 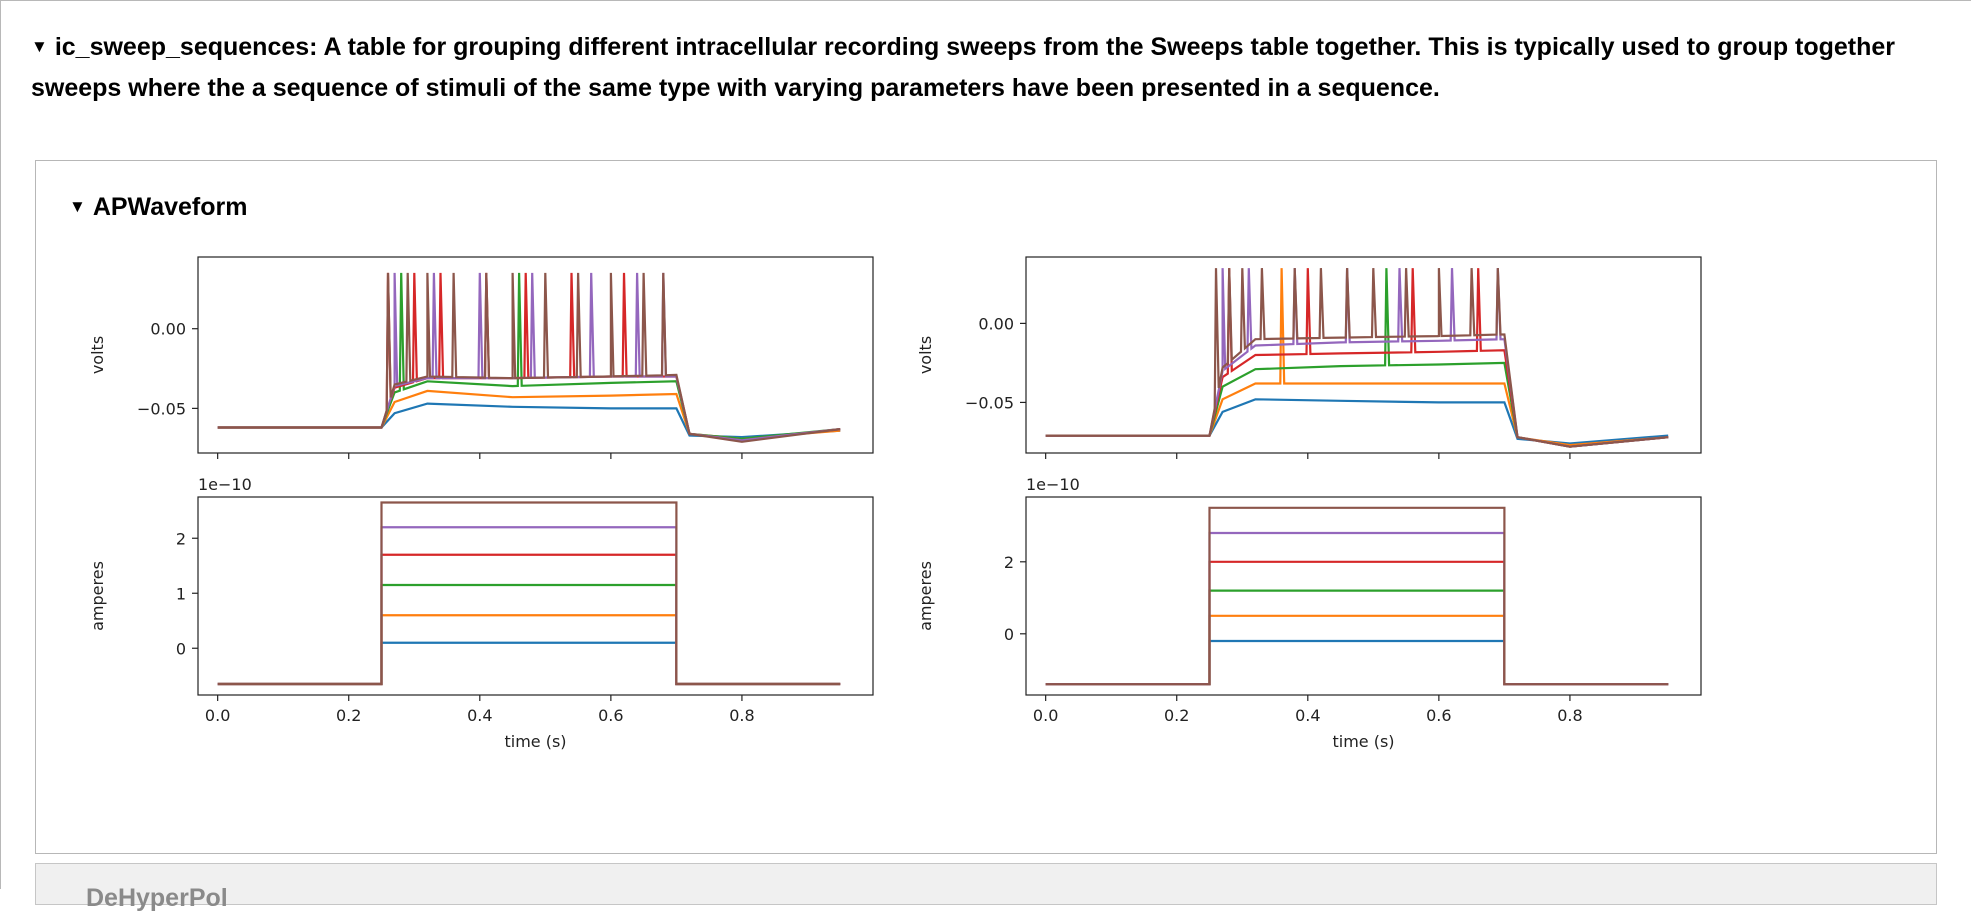 What do you see at coordinates (986, 887) in the screenshot?
I see `dehyperpol-panel: DeHyperPol` at bounding box center [986, 887].